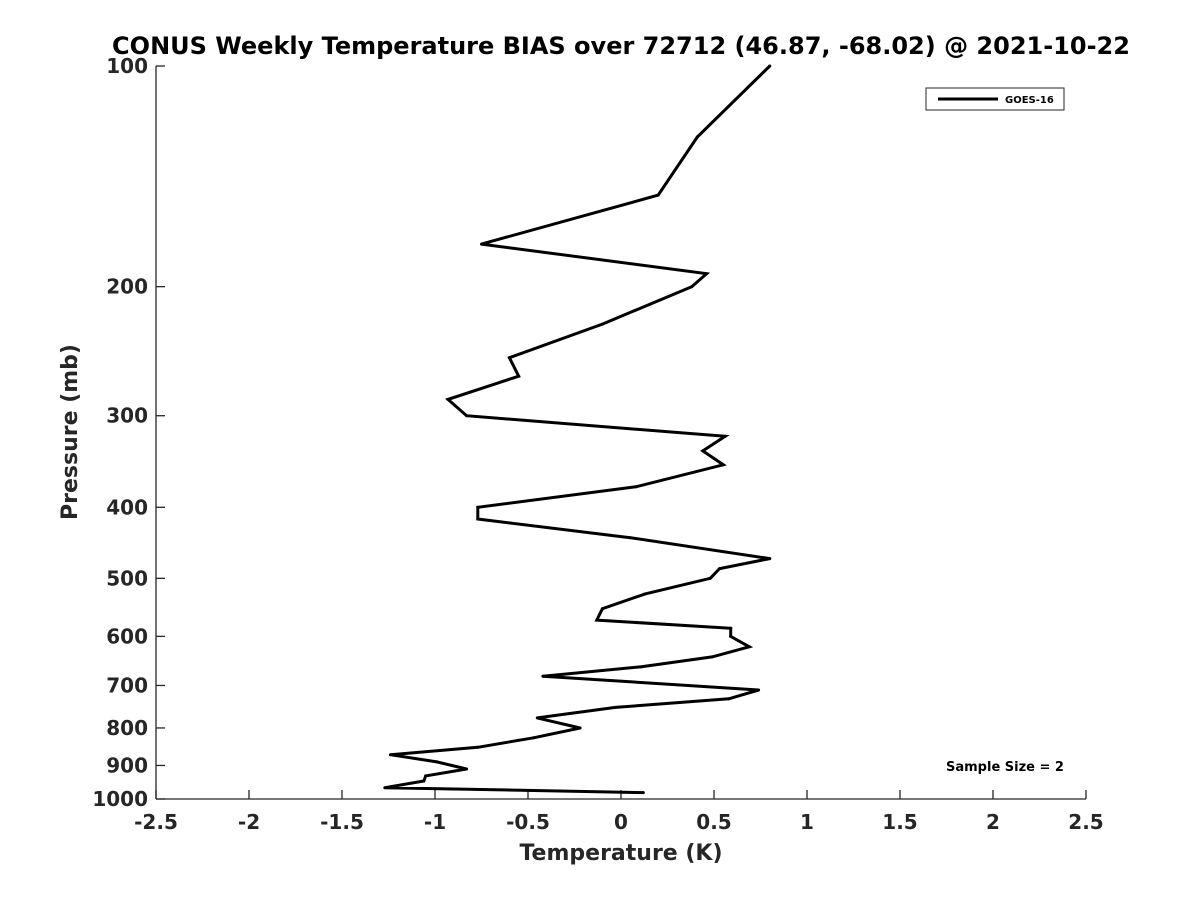 The image size is (1200, 900). What do you see at coordinates (127, 578) in the screenshot?
I see `y-tick-label: 500` at bounding box center [127, 578].